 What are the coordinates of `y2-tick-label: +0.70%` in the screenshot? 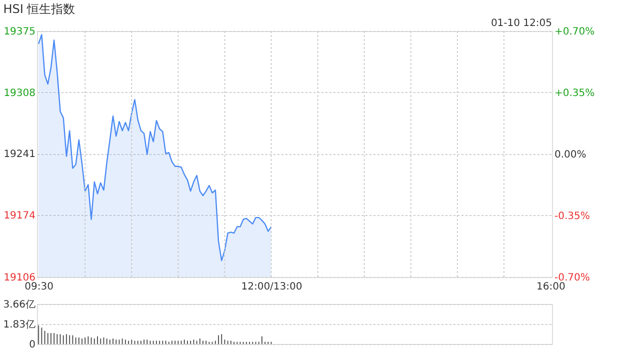 It's located at (574, 32).